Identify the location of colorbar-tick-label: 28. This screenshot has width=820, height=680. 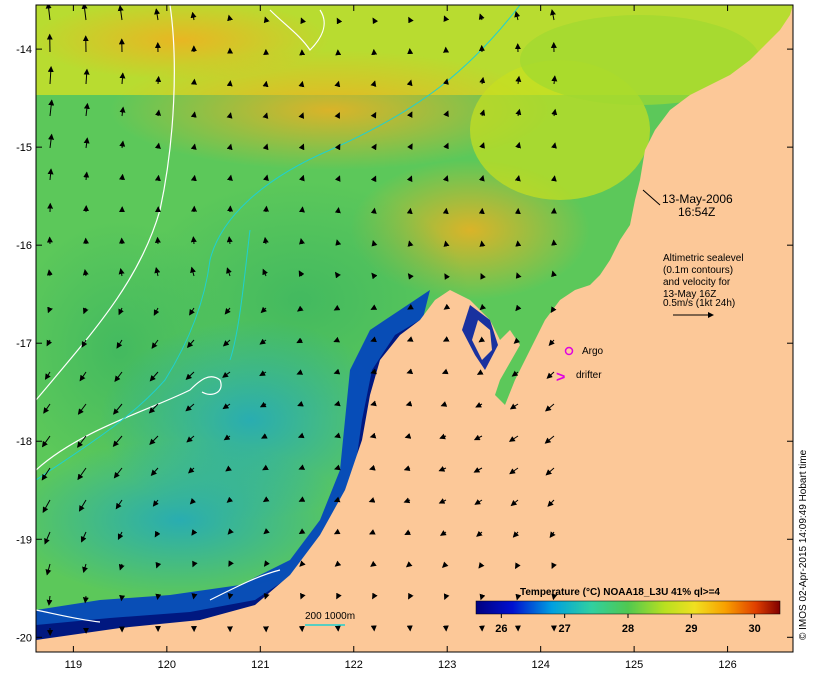
(628, 629).